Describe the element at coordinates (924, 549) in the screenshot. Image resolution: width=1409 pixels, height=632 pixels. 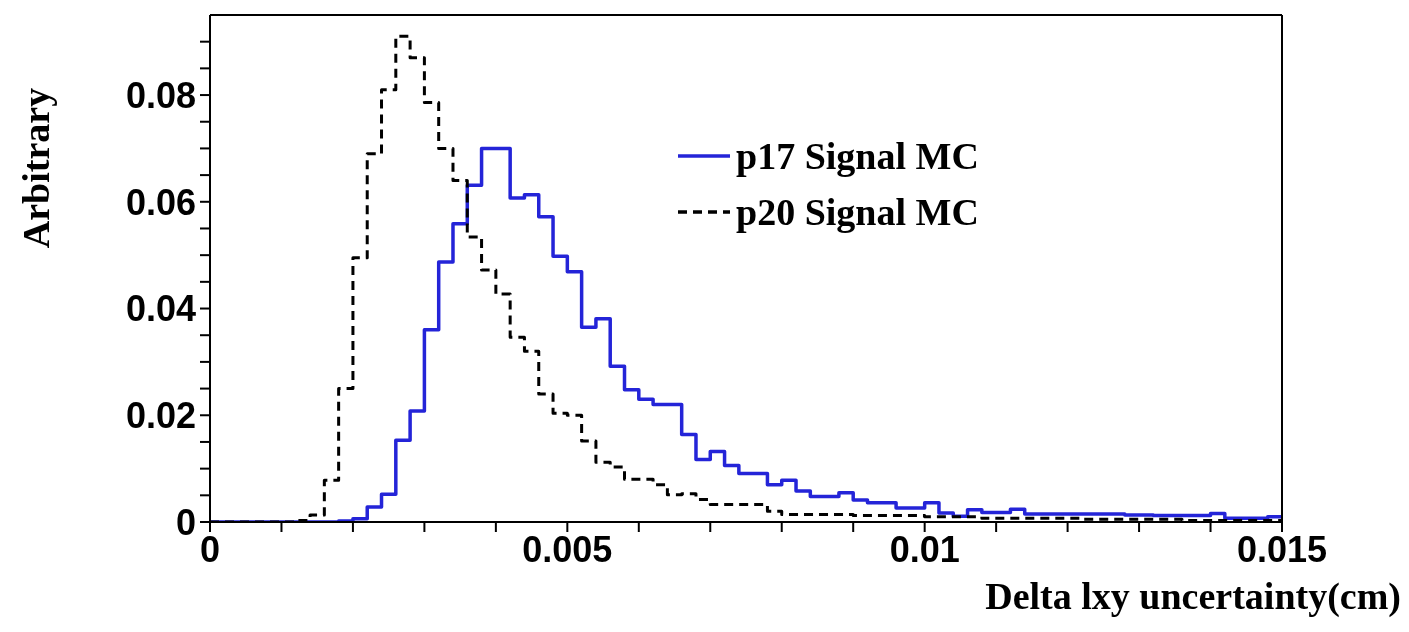
I see `x-tick-label: 0.01` at that location.